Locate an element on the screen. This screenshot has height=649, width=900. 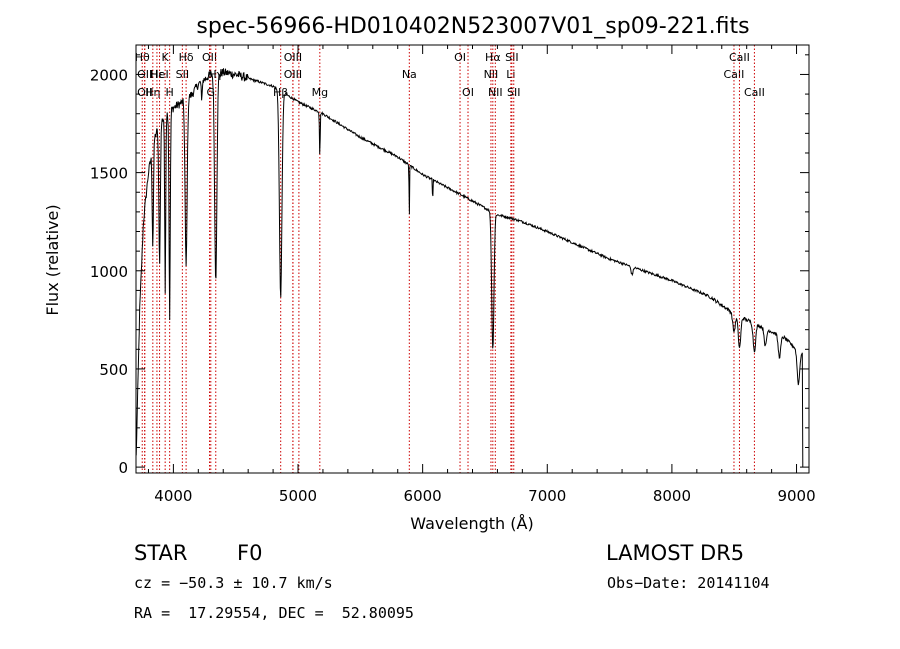
redshift-velocity: cz = −50.3 ± 10.7 km/s is located at coordinates (233, 583).